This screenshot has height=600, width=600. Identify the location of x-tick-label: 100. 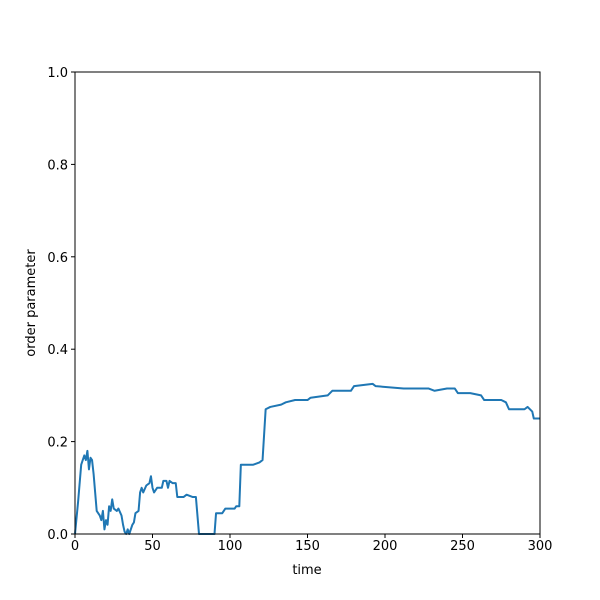
(230, 546).